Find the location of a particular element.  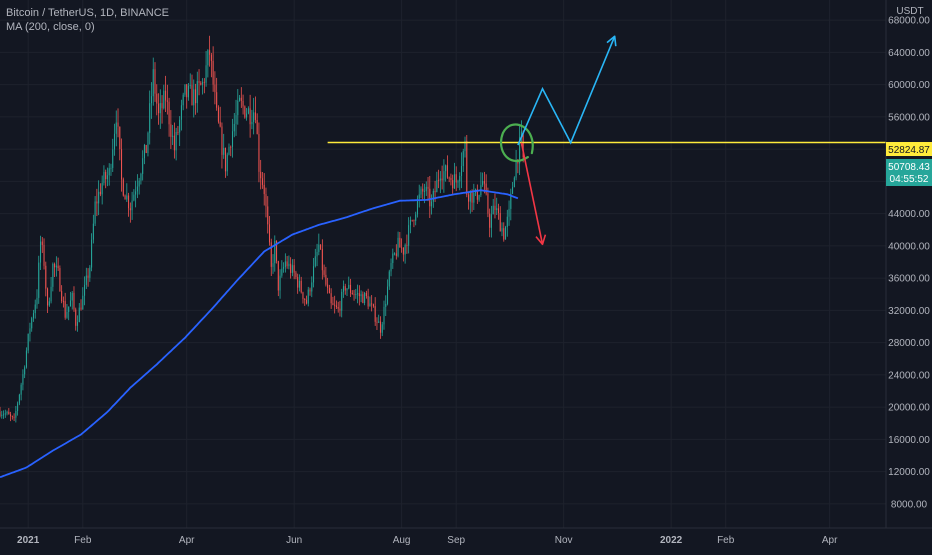

bearish-projection-path is located at coordinates (532, 193).